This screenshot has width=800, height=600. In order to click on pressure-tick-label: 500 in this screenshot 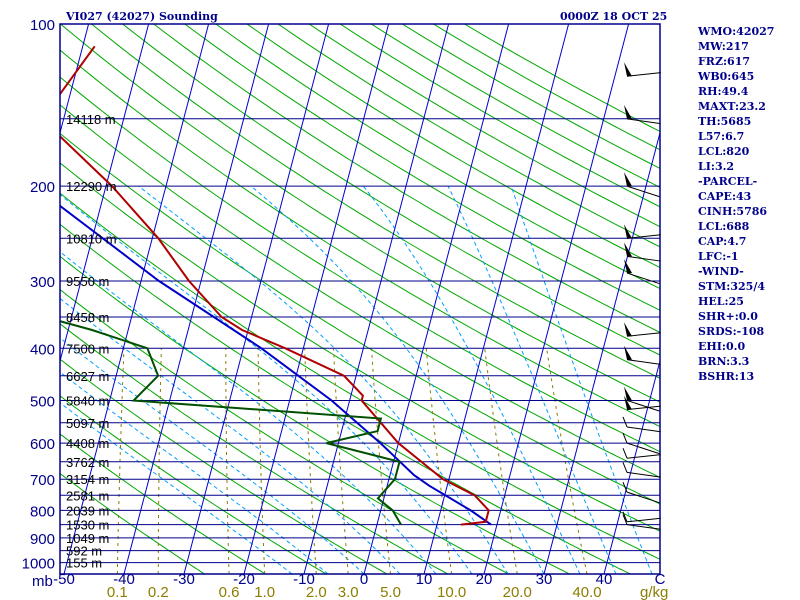, I will do `click(42, 401)`.